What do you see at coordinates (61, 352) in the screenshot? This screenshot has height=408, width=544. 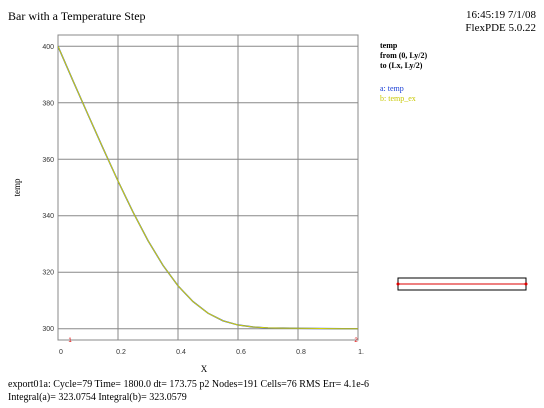 I see `x-tick-label: 0` at bounding box center [61, 352].